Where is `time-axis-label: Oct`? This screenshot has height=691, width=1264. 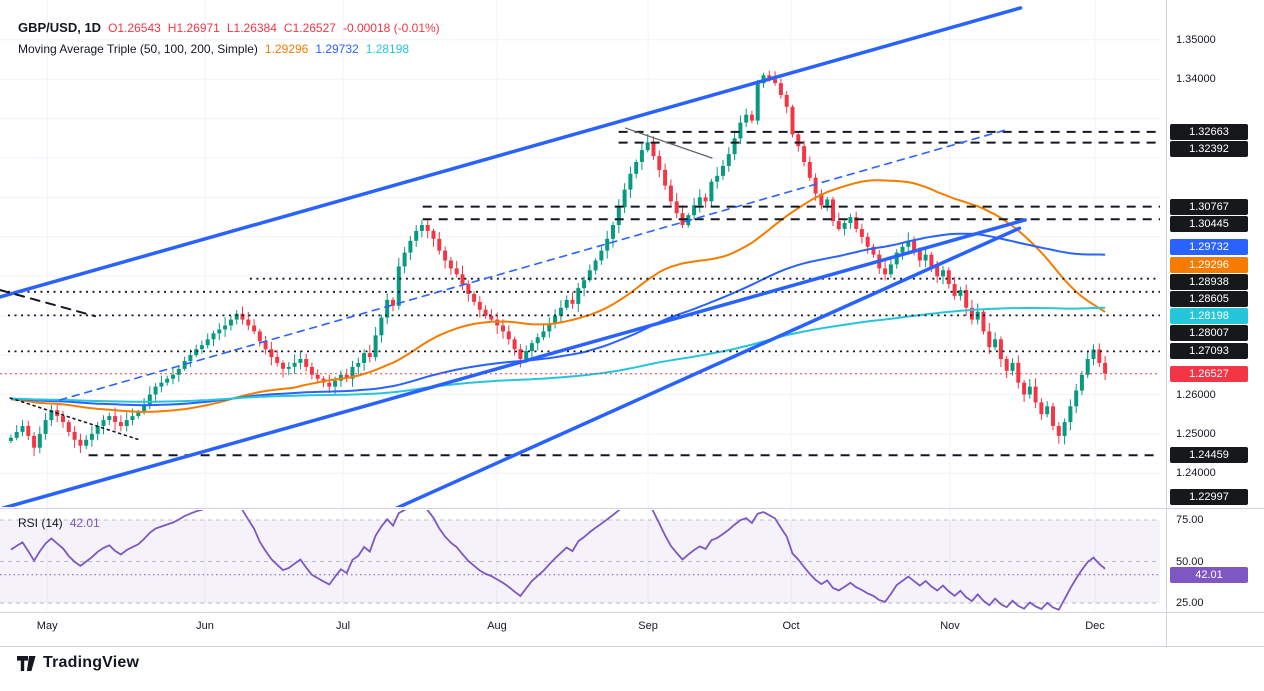 time-axis-label: Oct is located at coordinates (791, 626).